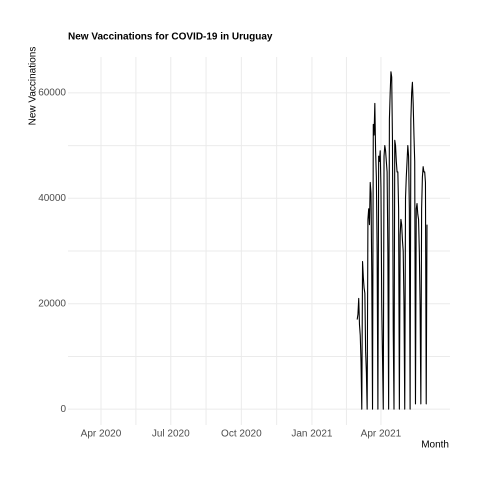 This screenshot has height=480, width=480. What do you see at coordinates (63, 409) in the screenshot?
I see `y-tick-label: 0` at bounding box center [63, 409].